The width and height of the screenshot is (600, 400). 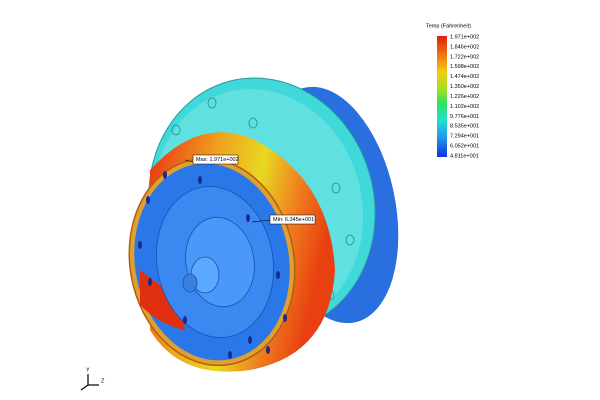 I want to click on min-box, so click(x=292, y=219).